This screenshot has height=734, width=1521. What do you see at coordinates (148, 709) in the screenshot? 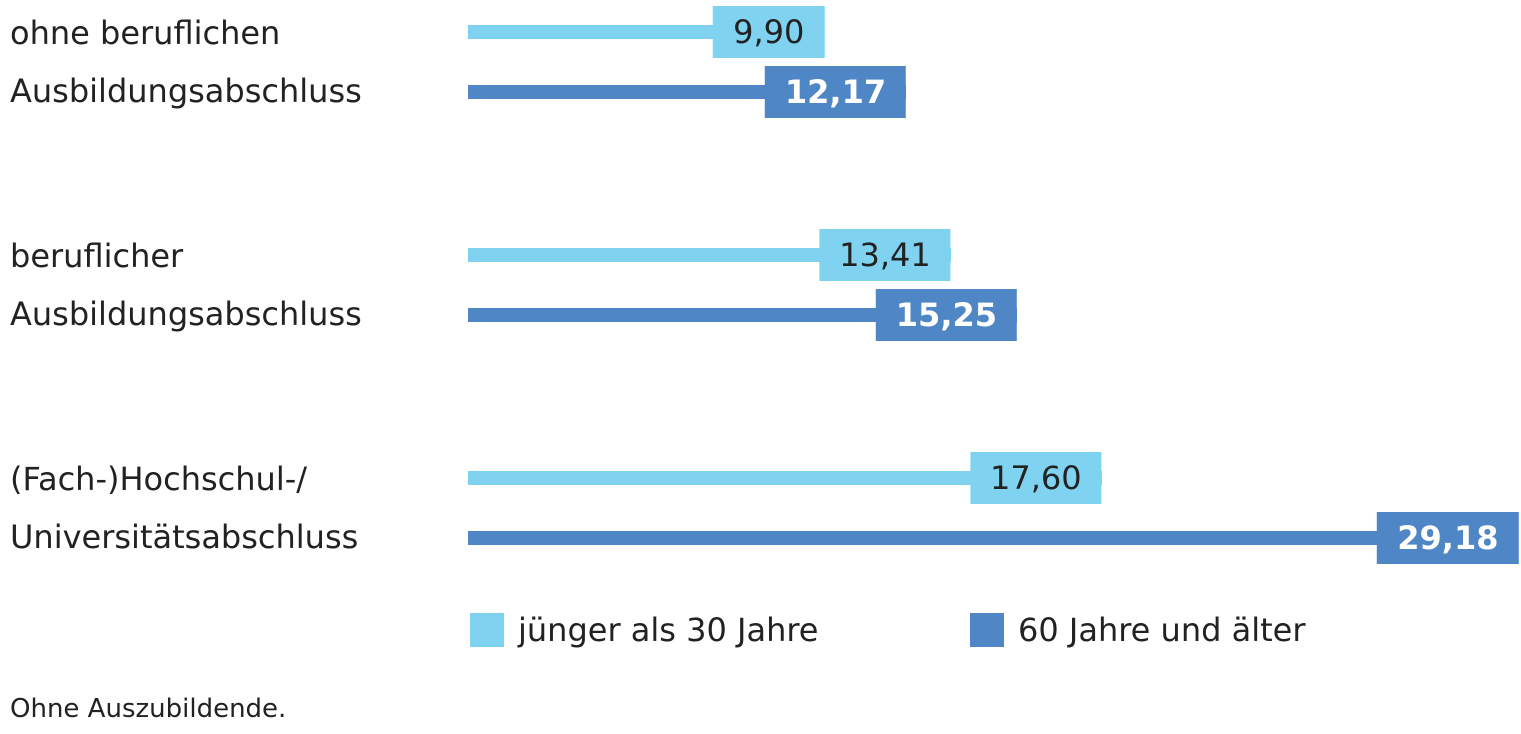
I see `note: Ohne Auszubildende.` at bounding box center [148, 709].